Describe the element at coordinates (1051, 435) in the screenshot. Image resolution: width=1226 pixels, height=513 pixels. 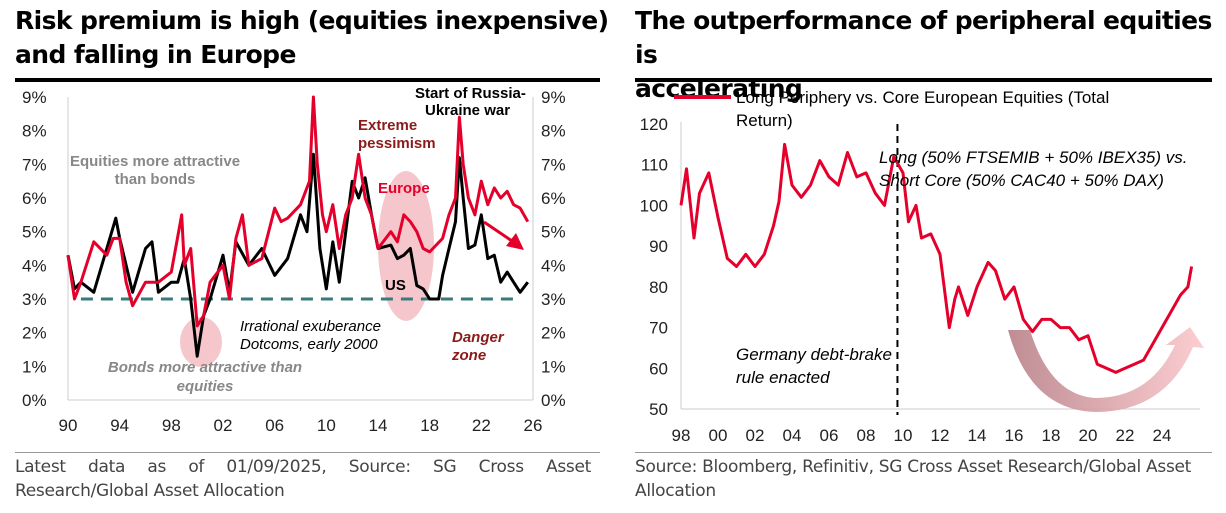
I see `right-x-tick-label: 18` at that location.